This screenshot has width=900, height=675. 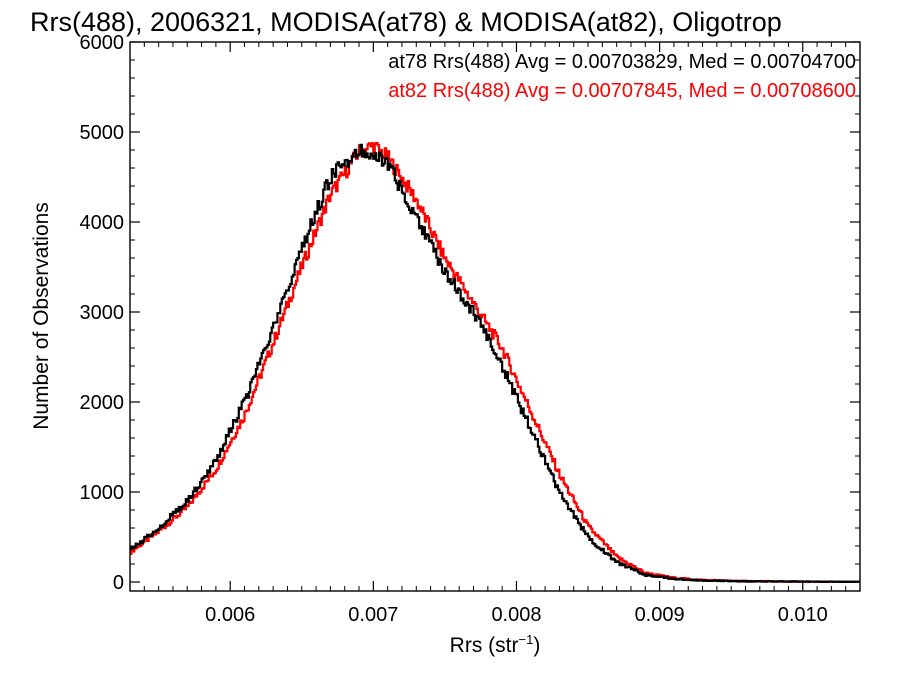 What do you see at coordinates (102, 493) in the screenshot?
I see `y-tick-label: 1000` at bounding box center [102, 493].